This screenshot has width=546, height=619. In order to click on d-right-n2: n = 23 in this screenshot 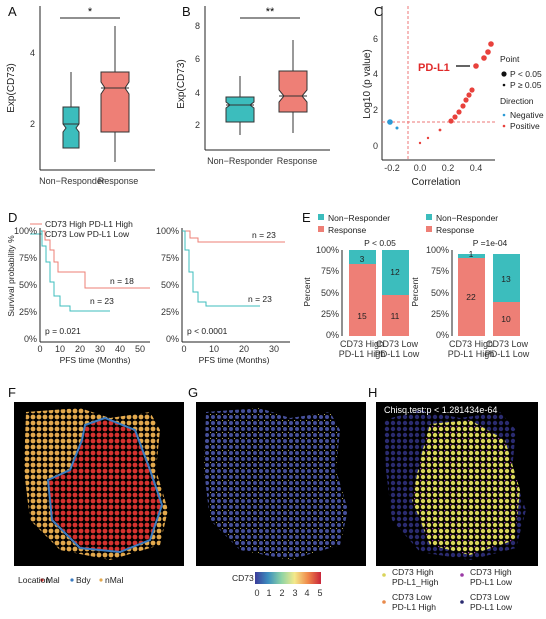, I will do `click(260, 299)`.